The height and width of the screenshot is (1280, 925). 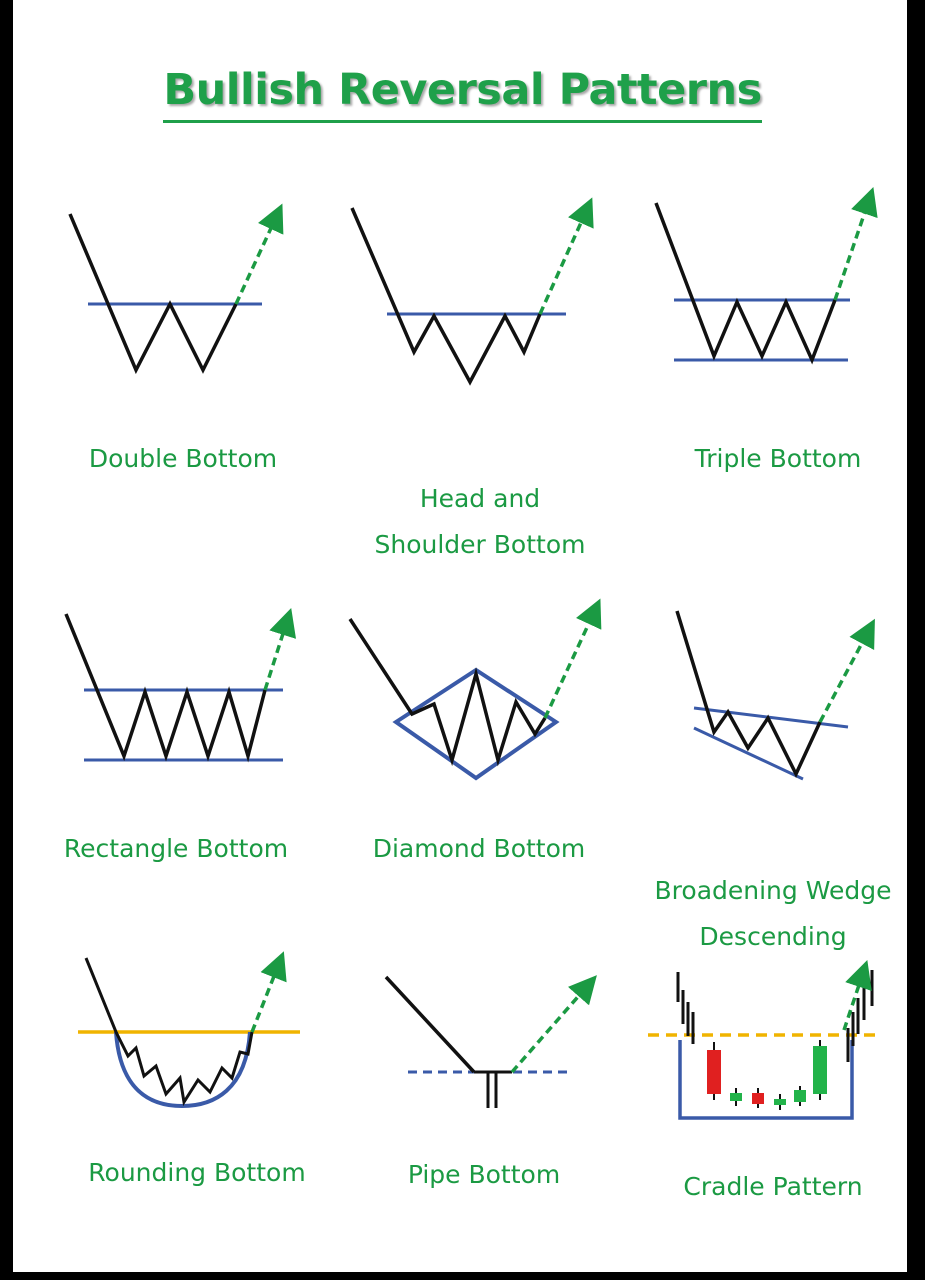 What do you see at coordinates (766, 1080) in the screenshot?
I see `cradle-outline` at bounding box center [766, 1080].